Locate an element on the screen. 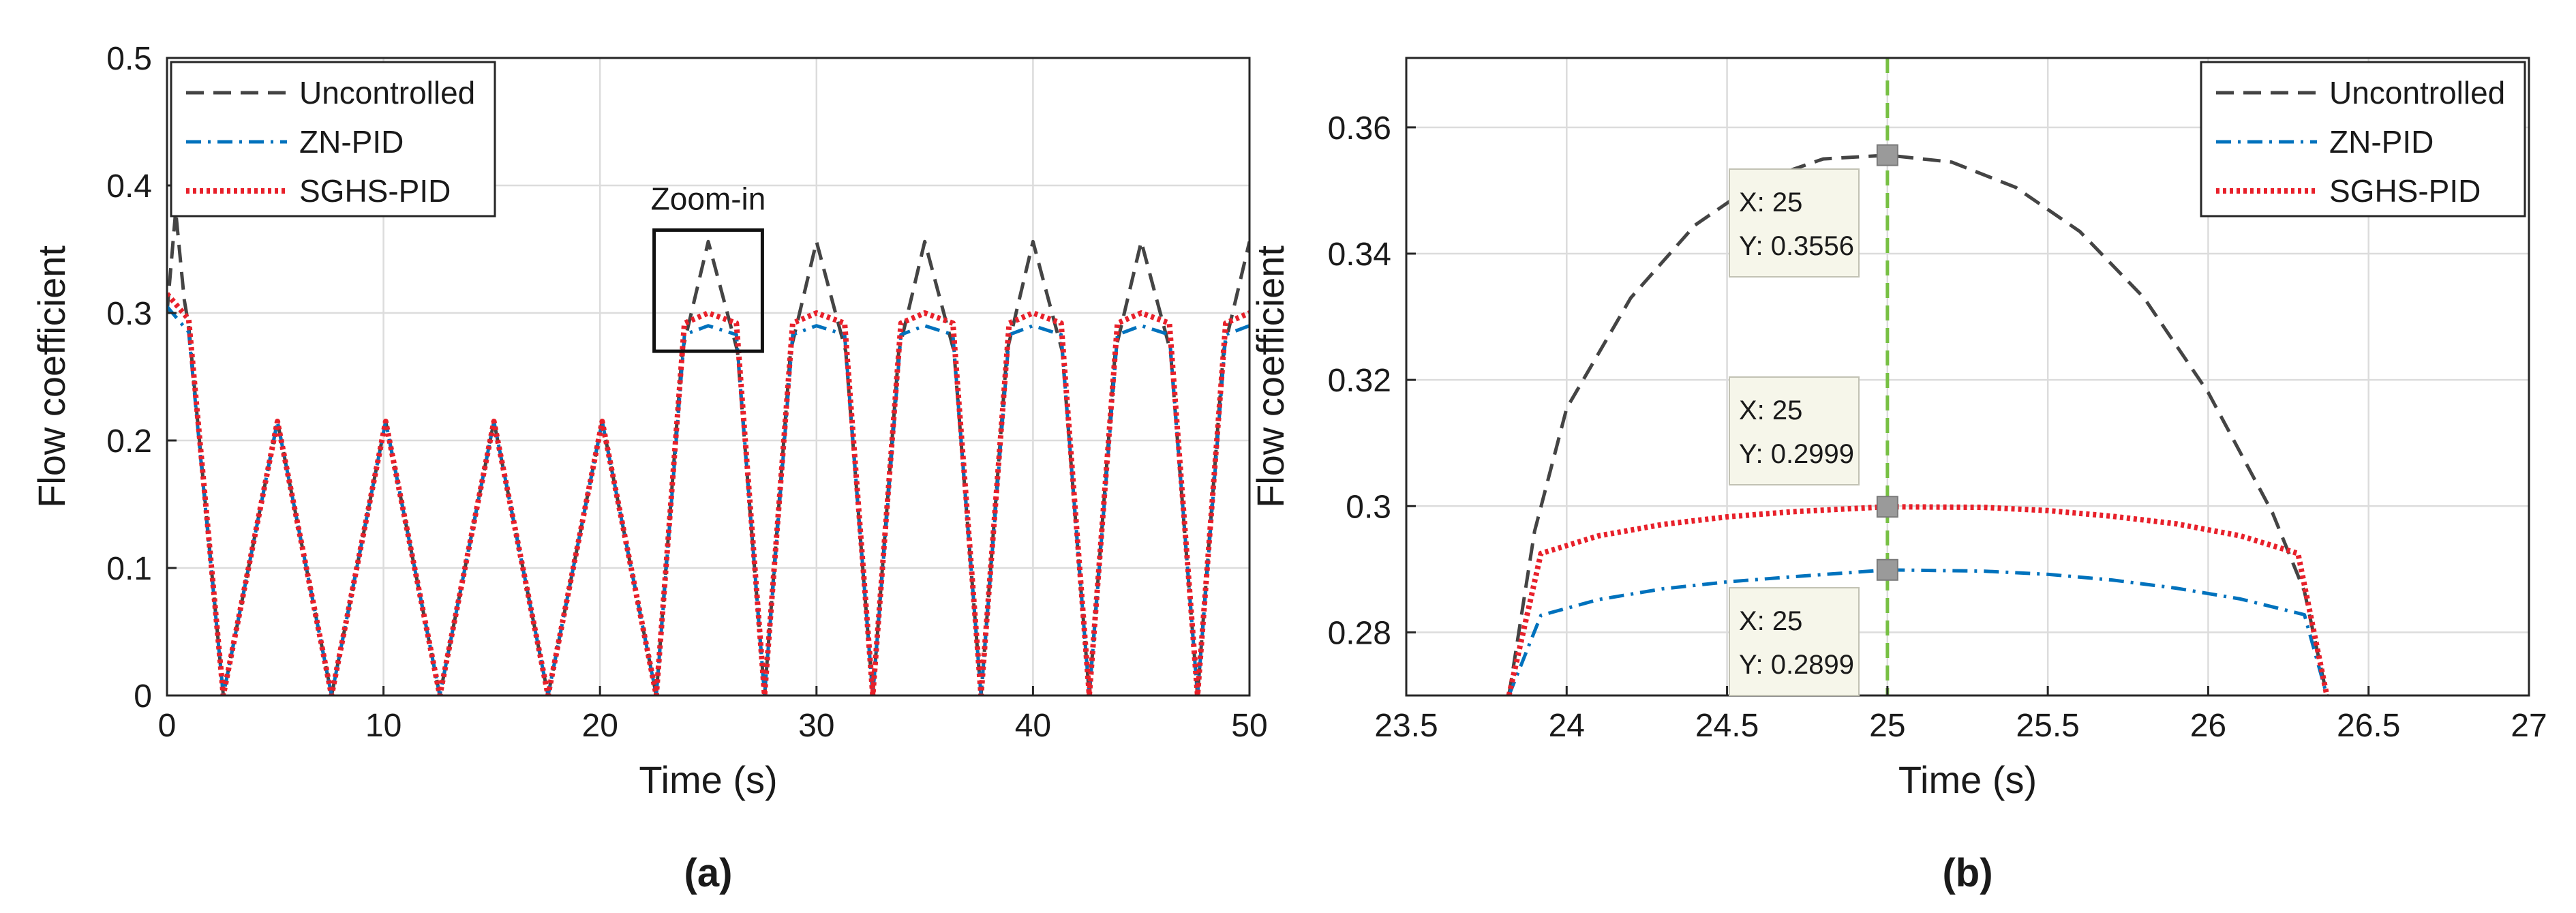  x-tick-label: 25.5 is located at coordinates (2047, 726).